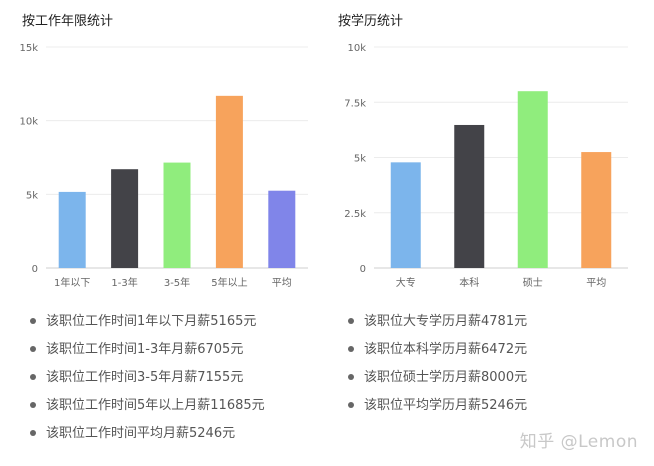 This screenshot has height=466, width=654. I want to click on note-text: 该职位工作时间5年以上月薪11685元, so click(155, 405).